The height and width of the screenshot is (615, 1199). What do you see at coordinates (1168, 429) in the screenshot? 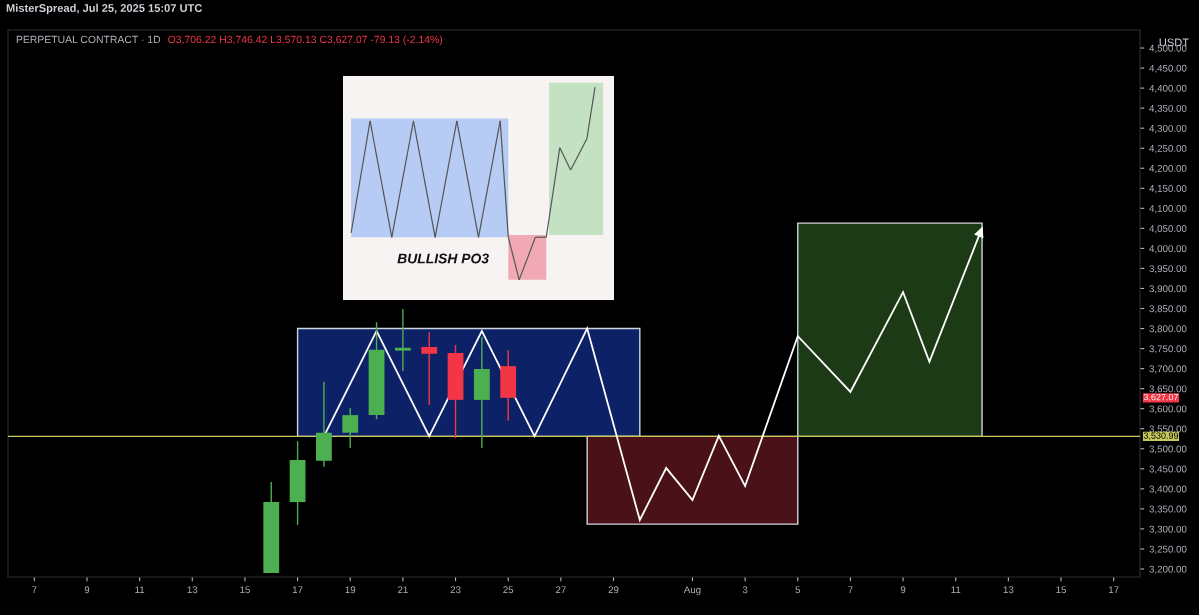
I see `y-tick-label: 3,550.00` at bounding box center [1168, 429].